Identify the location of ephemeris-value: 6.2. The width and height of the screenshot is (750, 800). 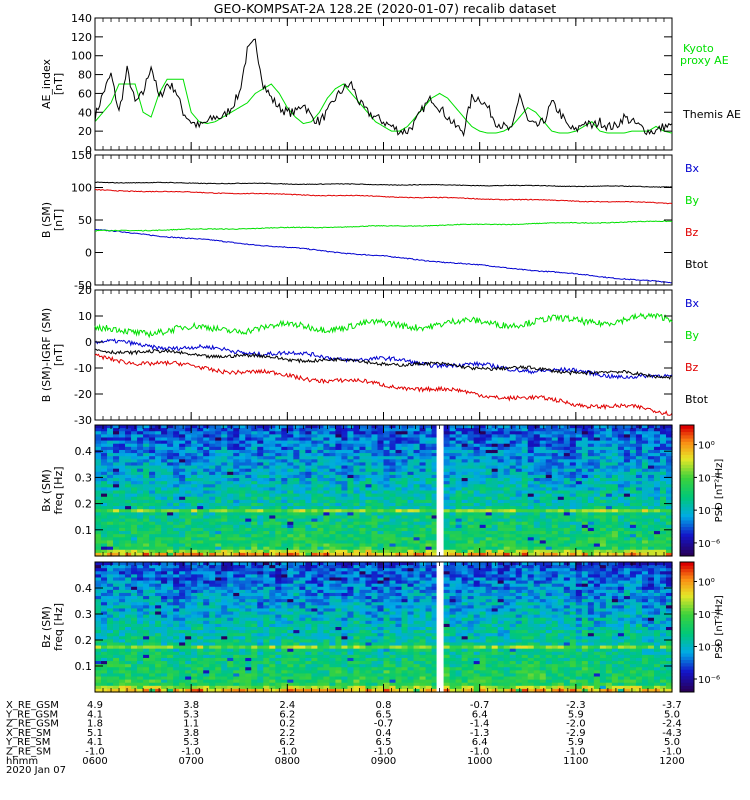
(287, 714).